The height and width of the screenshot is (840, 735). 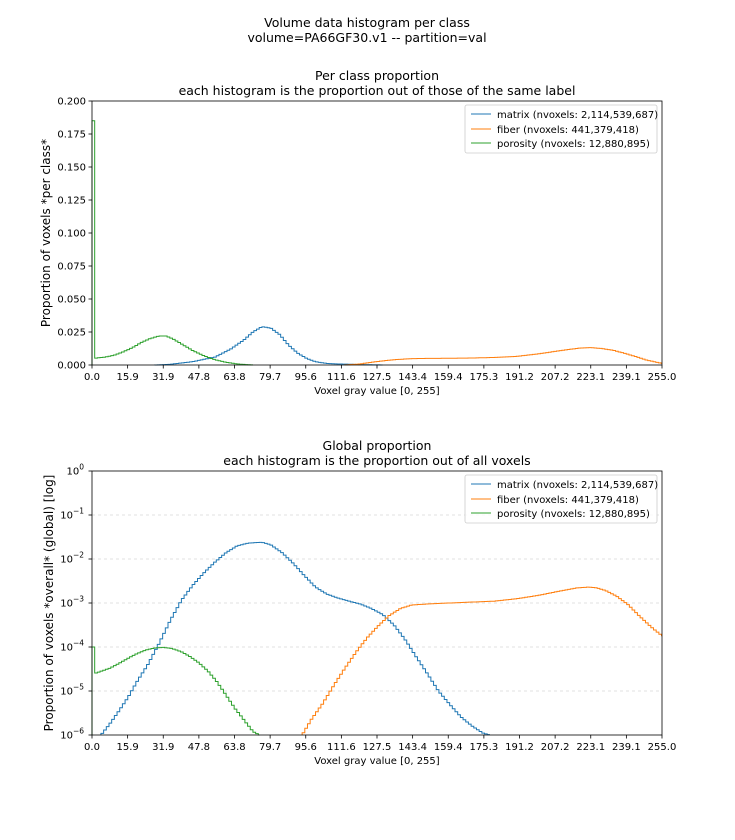 I want to click on y-tick-label: 0.025, so click(x=71, y=333).